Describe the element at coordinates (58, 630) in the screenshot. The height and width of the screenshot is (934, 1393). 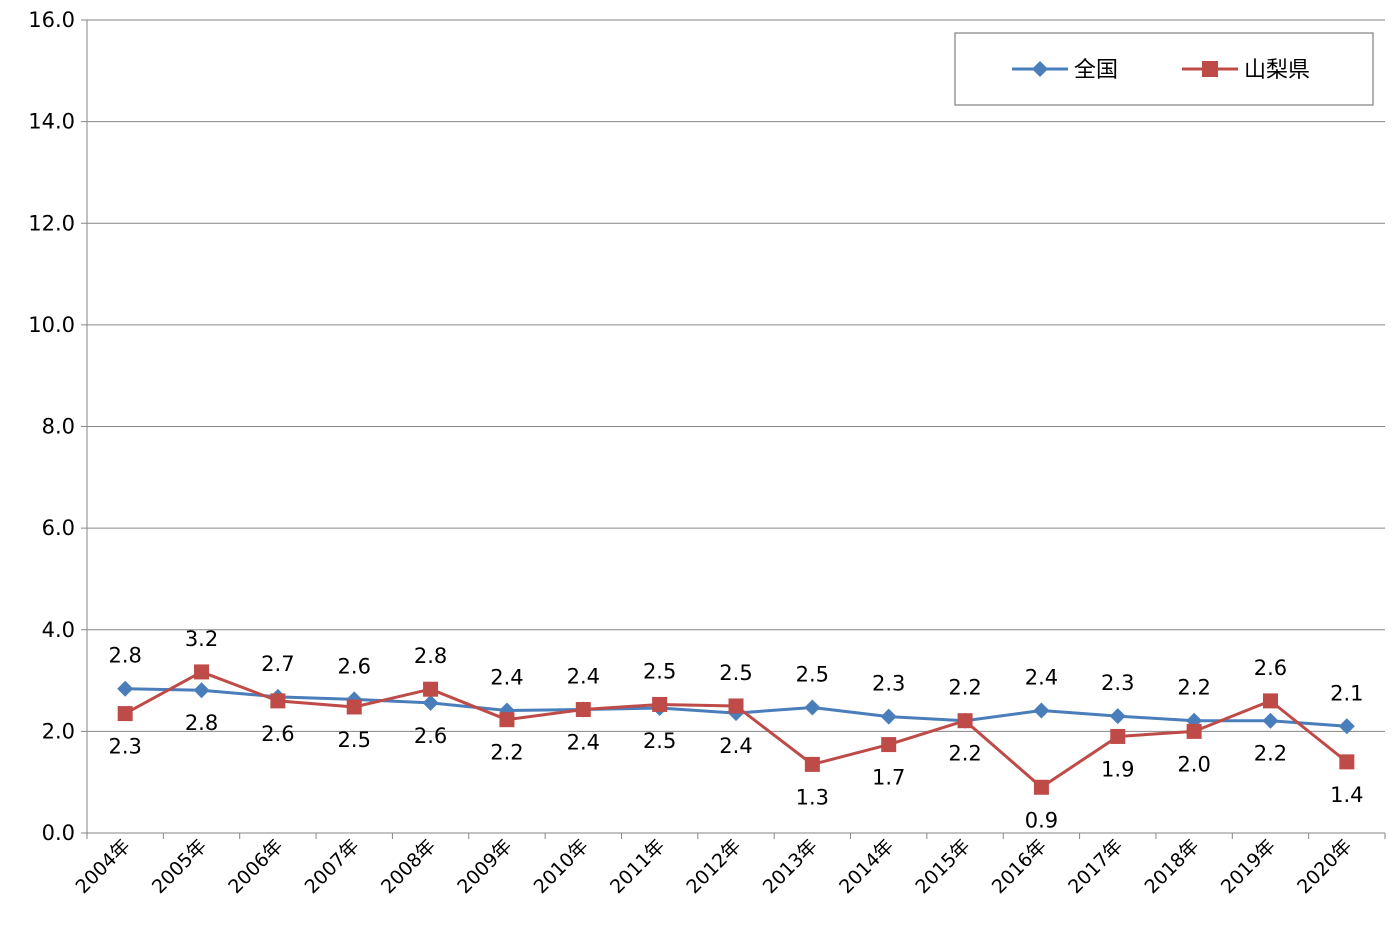
I see `y-tick-label: 4.0` at that location.